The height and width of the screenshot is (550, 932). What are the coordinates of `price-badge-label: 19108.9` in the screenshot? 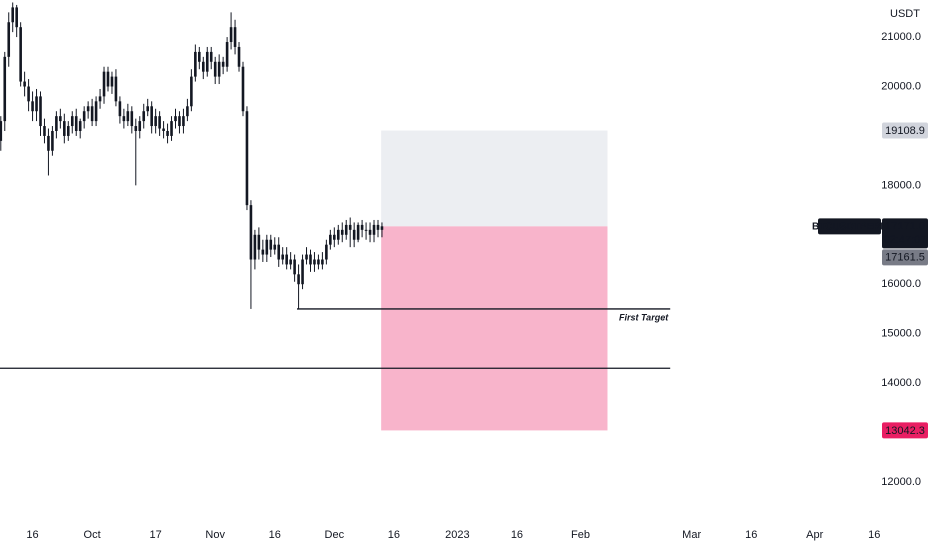 It's located at (905, 131).